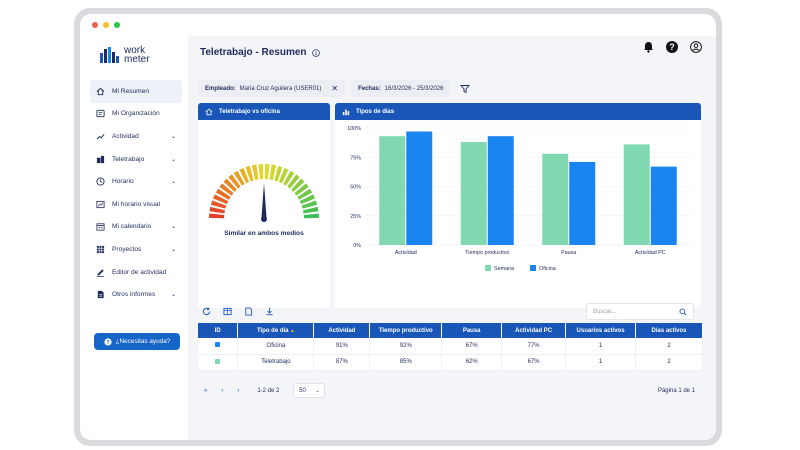  What do you see at coordinates (648, 47) in the screenshot?
I see `bell-icon` at bounding box center [648, 47].